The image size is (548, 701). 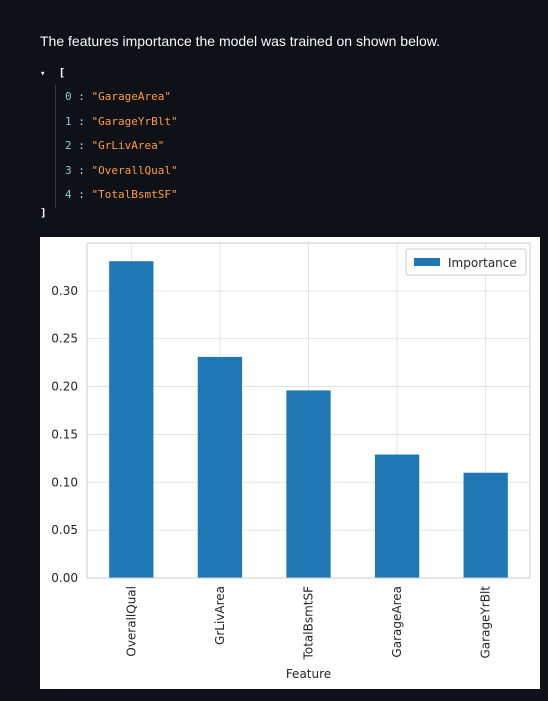 I want to click on json-item: 2 : "GrLivArea", so click(x=115, y=145).